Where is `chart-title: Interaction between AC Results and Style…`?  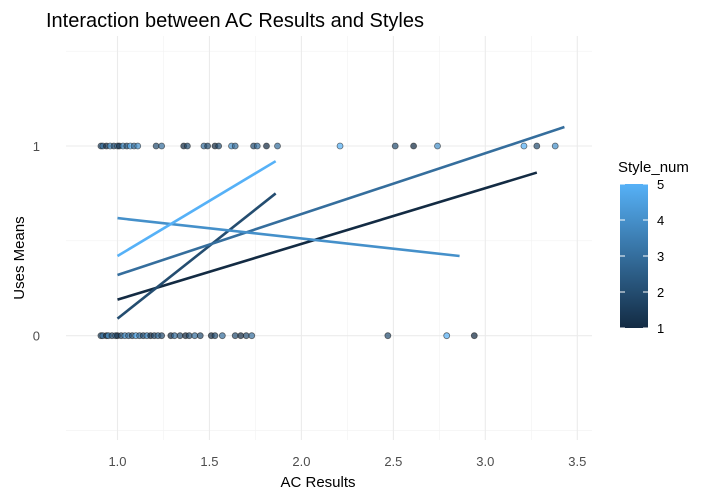 chart-title: Interaction between AC Results and Style… is located at coordinates (235, 21).